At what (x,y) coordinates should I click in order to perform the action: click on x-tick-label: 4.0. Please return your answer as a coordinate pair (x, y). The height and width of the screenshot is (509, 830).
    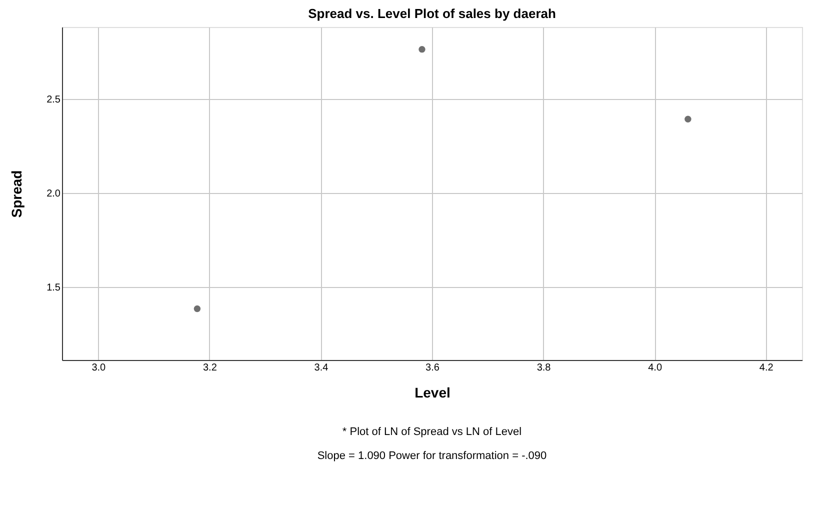
    Looking at the image, I should click on (655, 368).